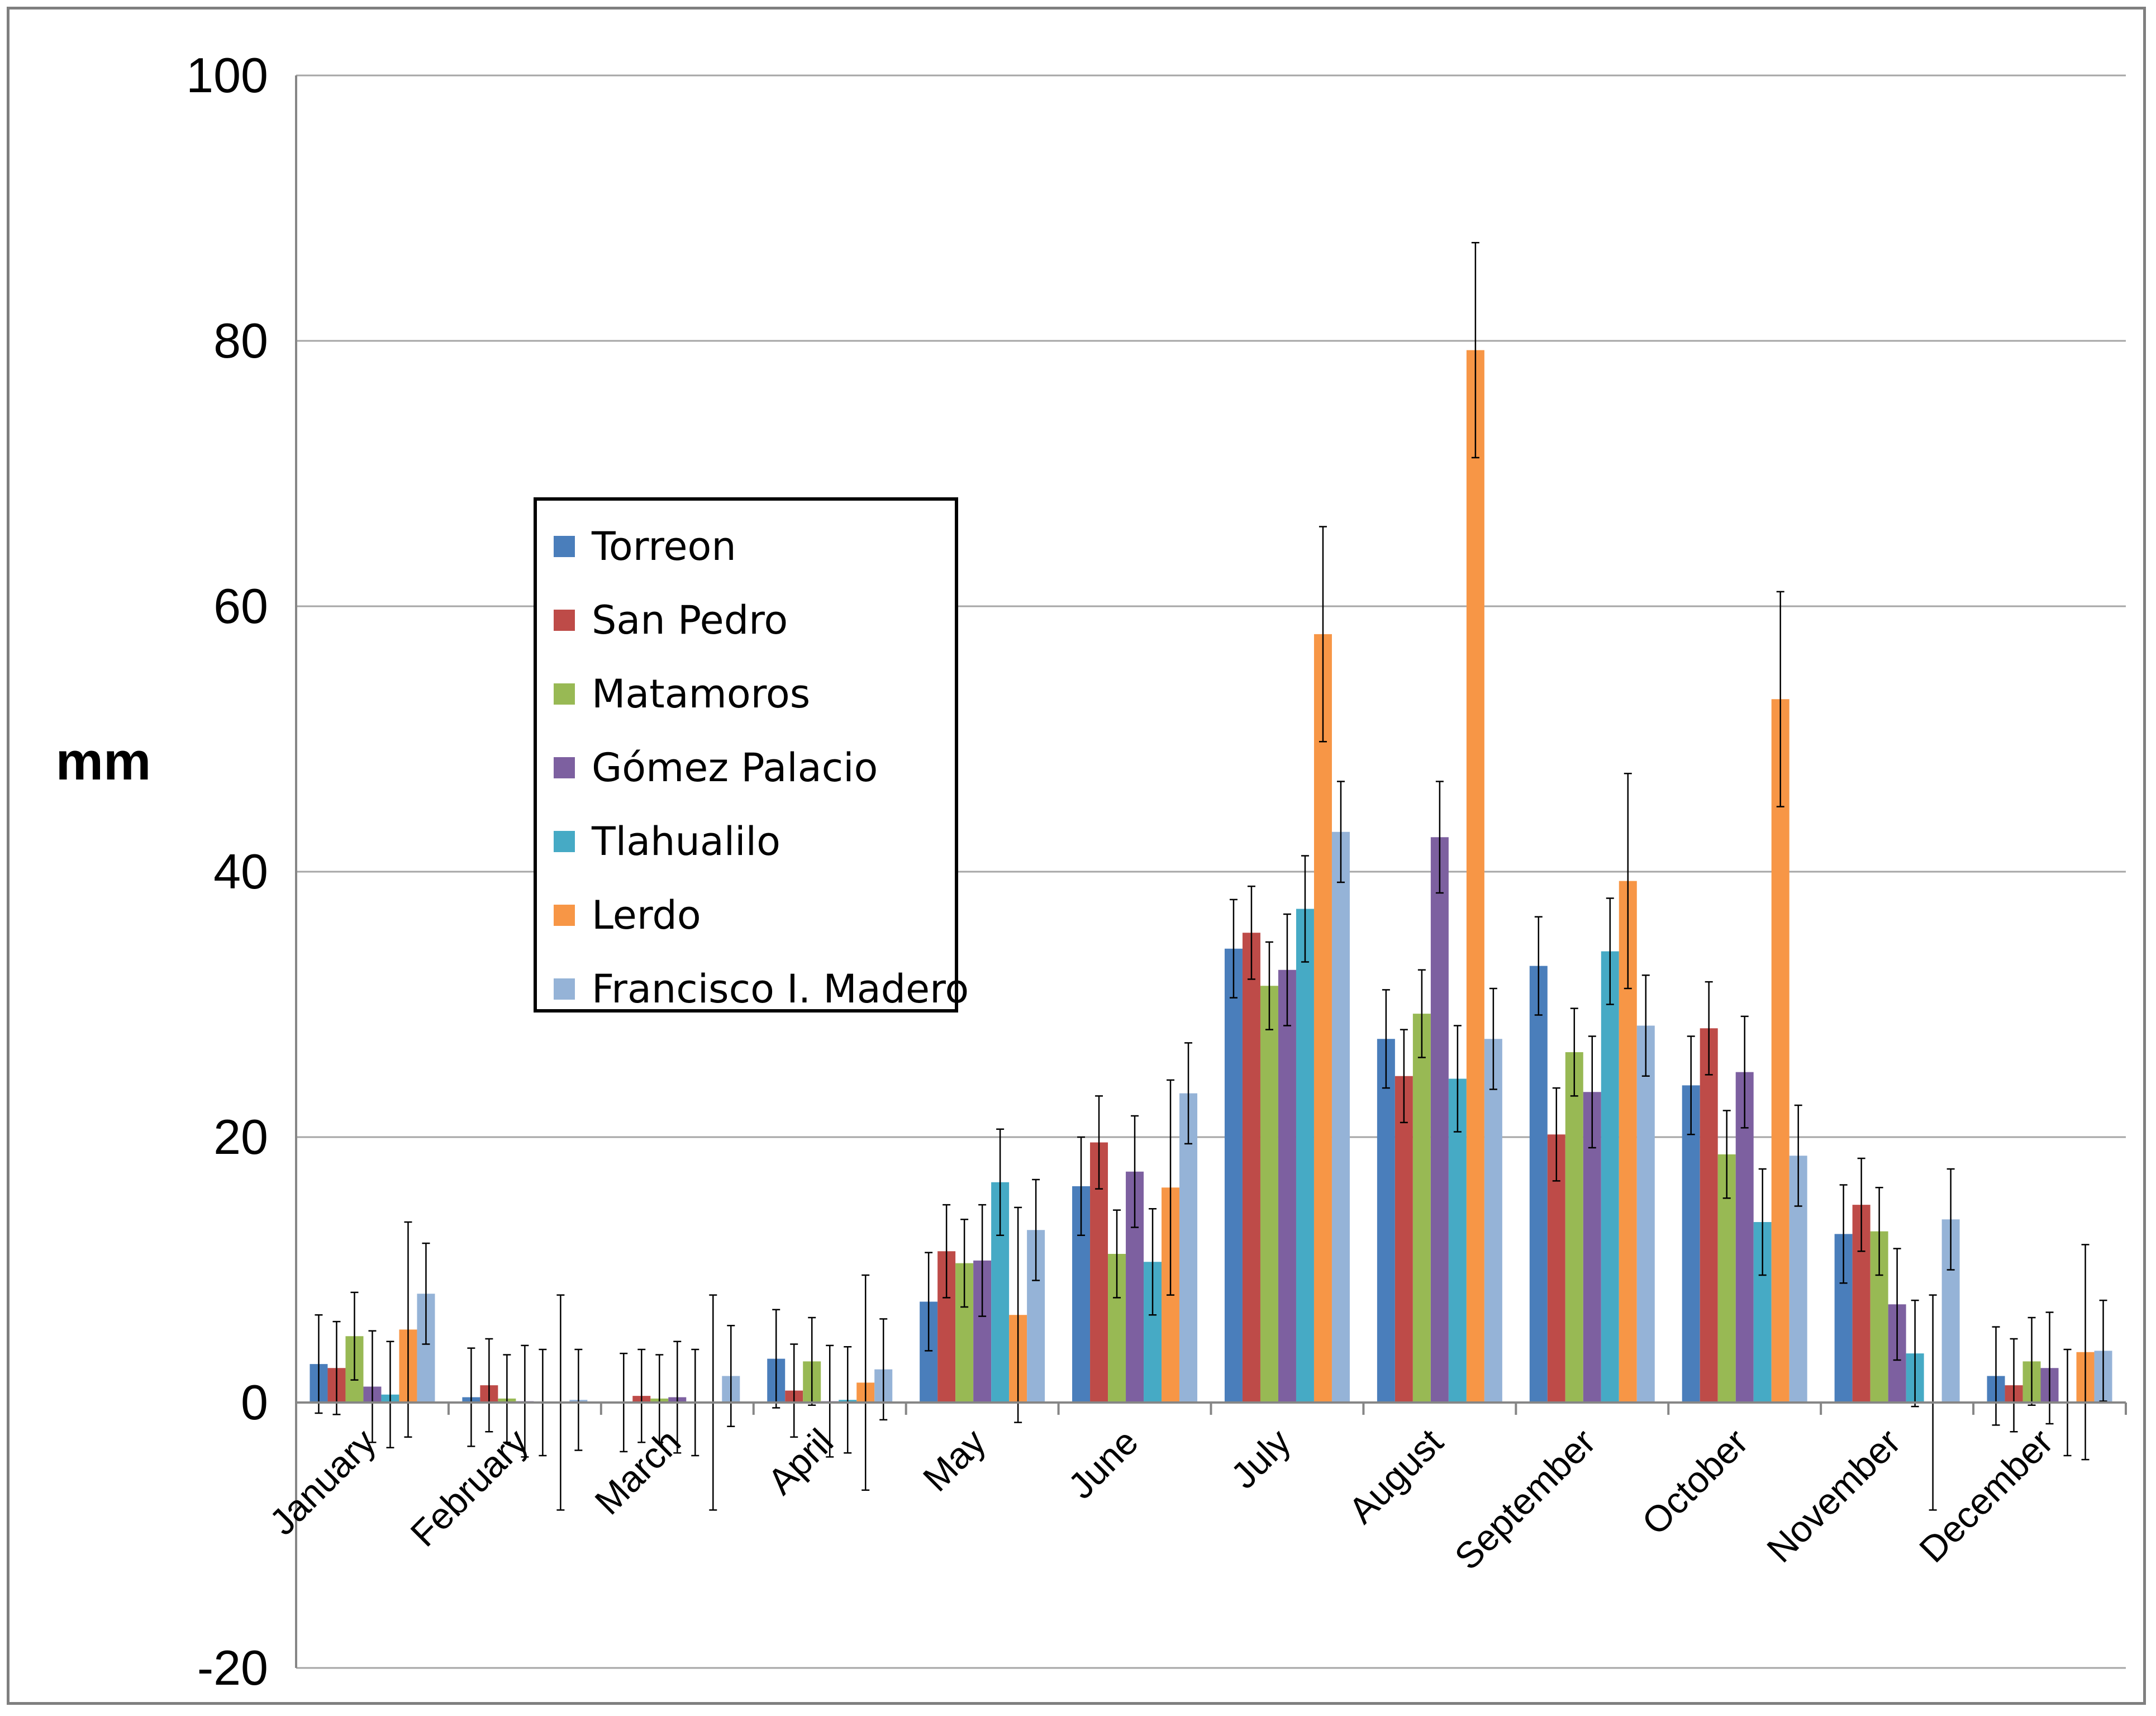  I want to click on legend-label: Tlahualilo, so click(686, 842).